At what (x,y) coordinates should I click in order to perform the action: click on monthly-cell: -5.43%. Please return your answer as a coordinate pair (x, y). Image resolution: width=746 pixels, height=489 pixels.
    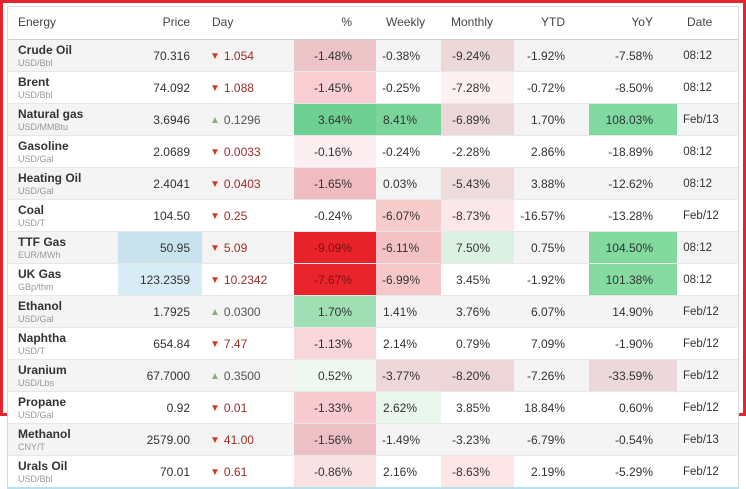
    Looking at the image, I should click on (477, 183).